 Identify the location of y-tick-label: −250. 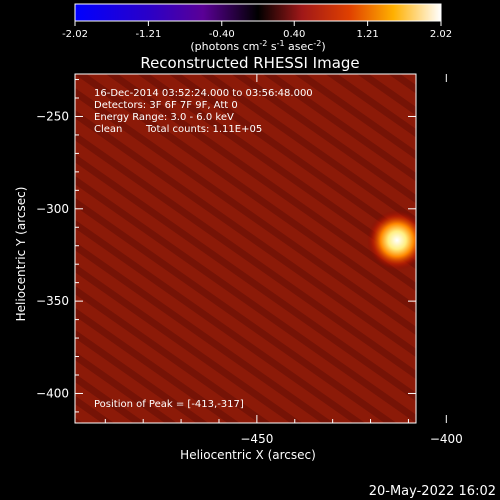
(52, 116).